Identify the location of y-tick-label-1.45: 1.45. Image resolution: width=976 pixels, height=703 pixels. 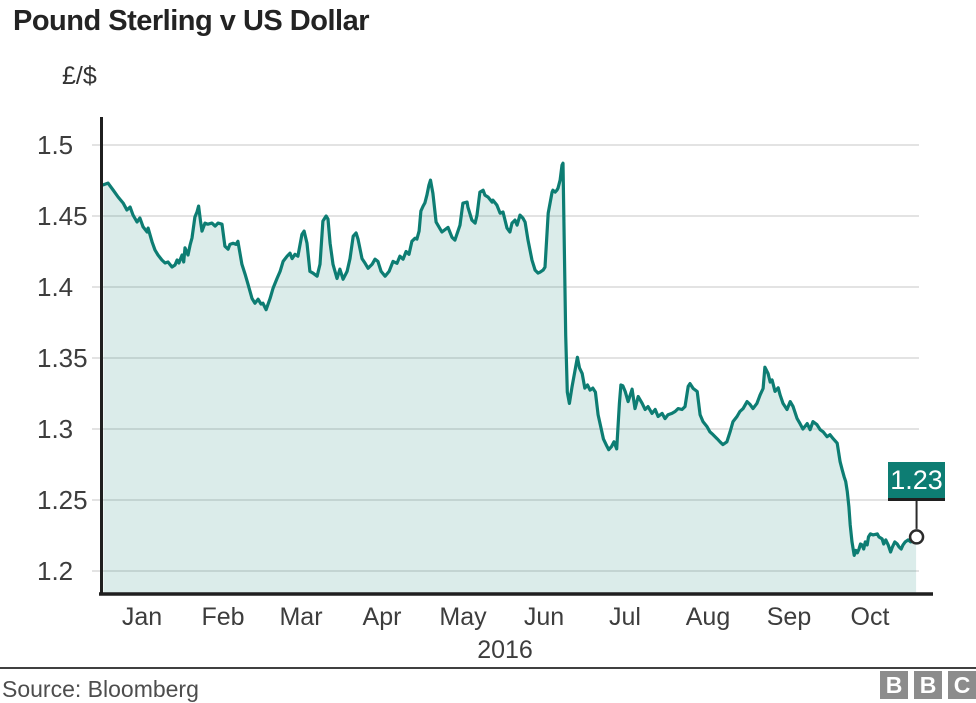
(62, 216).